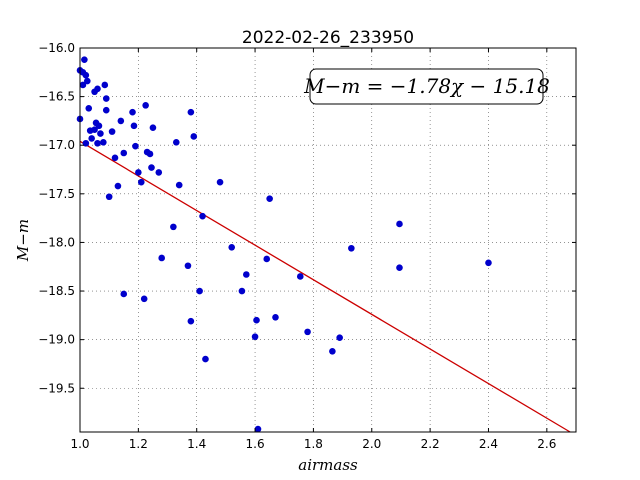  Describe the element at coordinates (79, 444) in the screenshot. I see `x-tick-label: 1.0` at that location.